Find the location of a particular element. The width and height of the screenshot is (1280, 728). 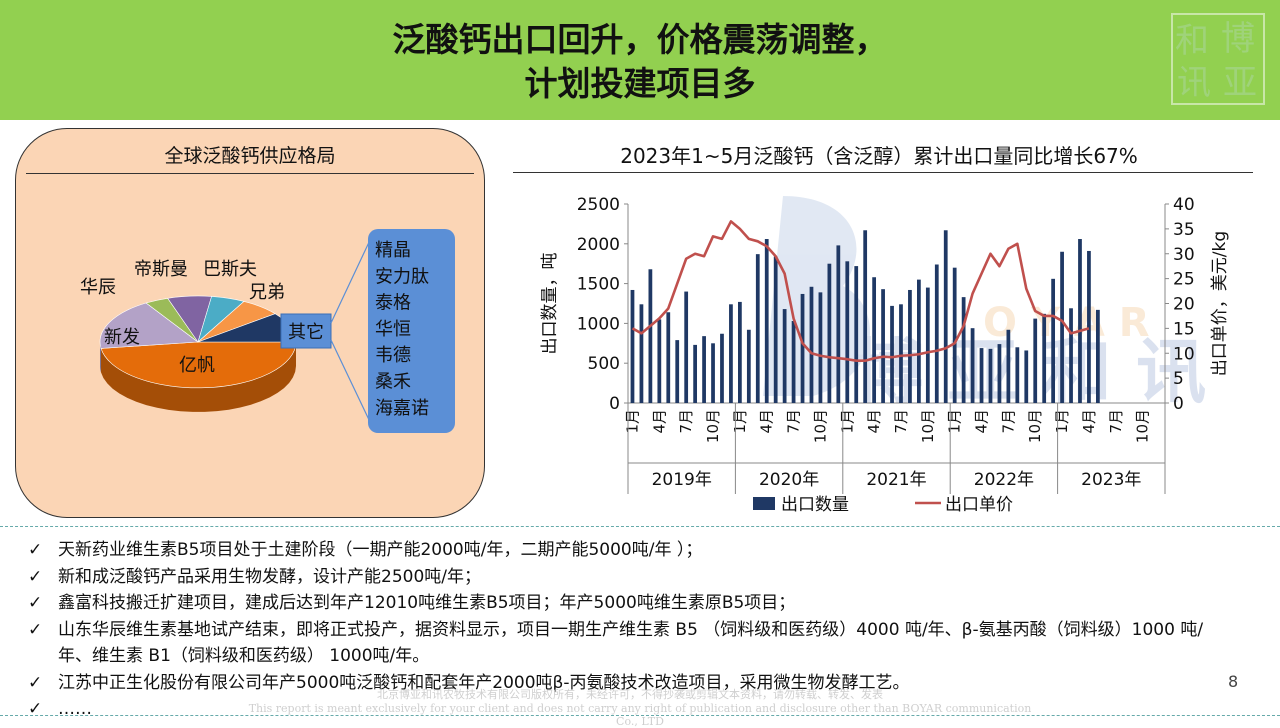

y-tick-label: 1000 is located at coordinates (598, 324).